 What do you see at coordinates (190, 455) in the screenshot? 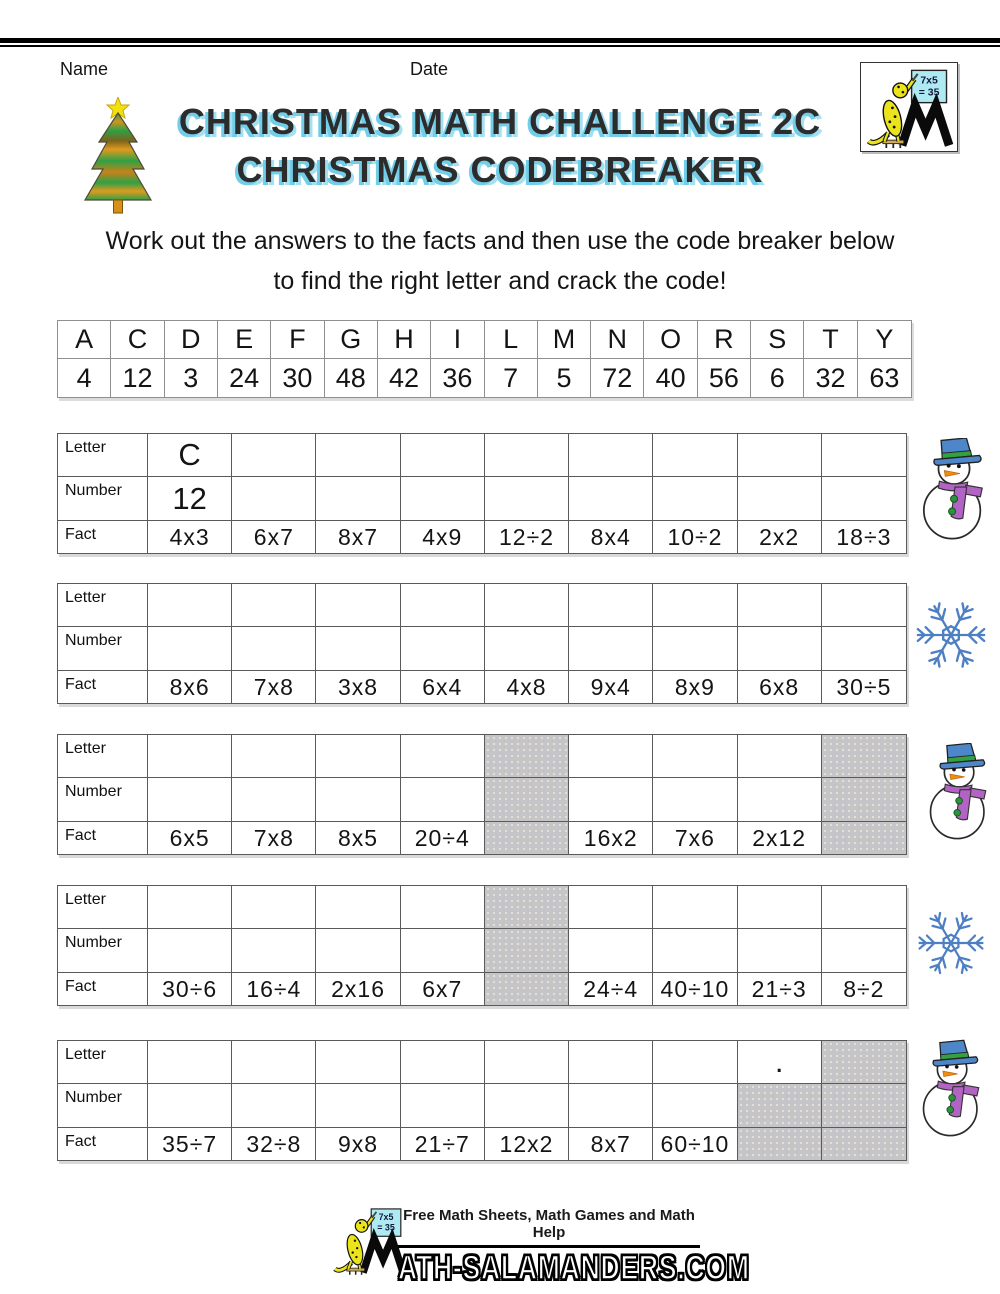
I see `letter-cell: C` at bounding box center [190, 455].